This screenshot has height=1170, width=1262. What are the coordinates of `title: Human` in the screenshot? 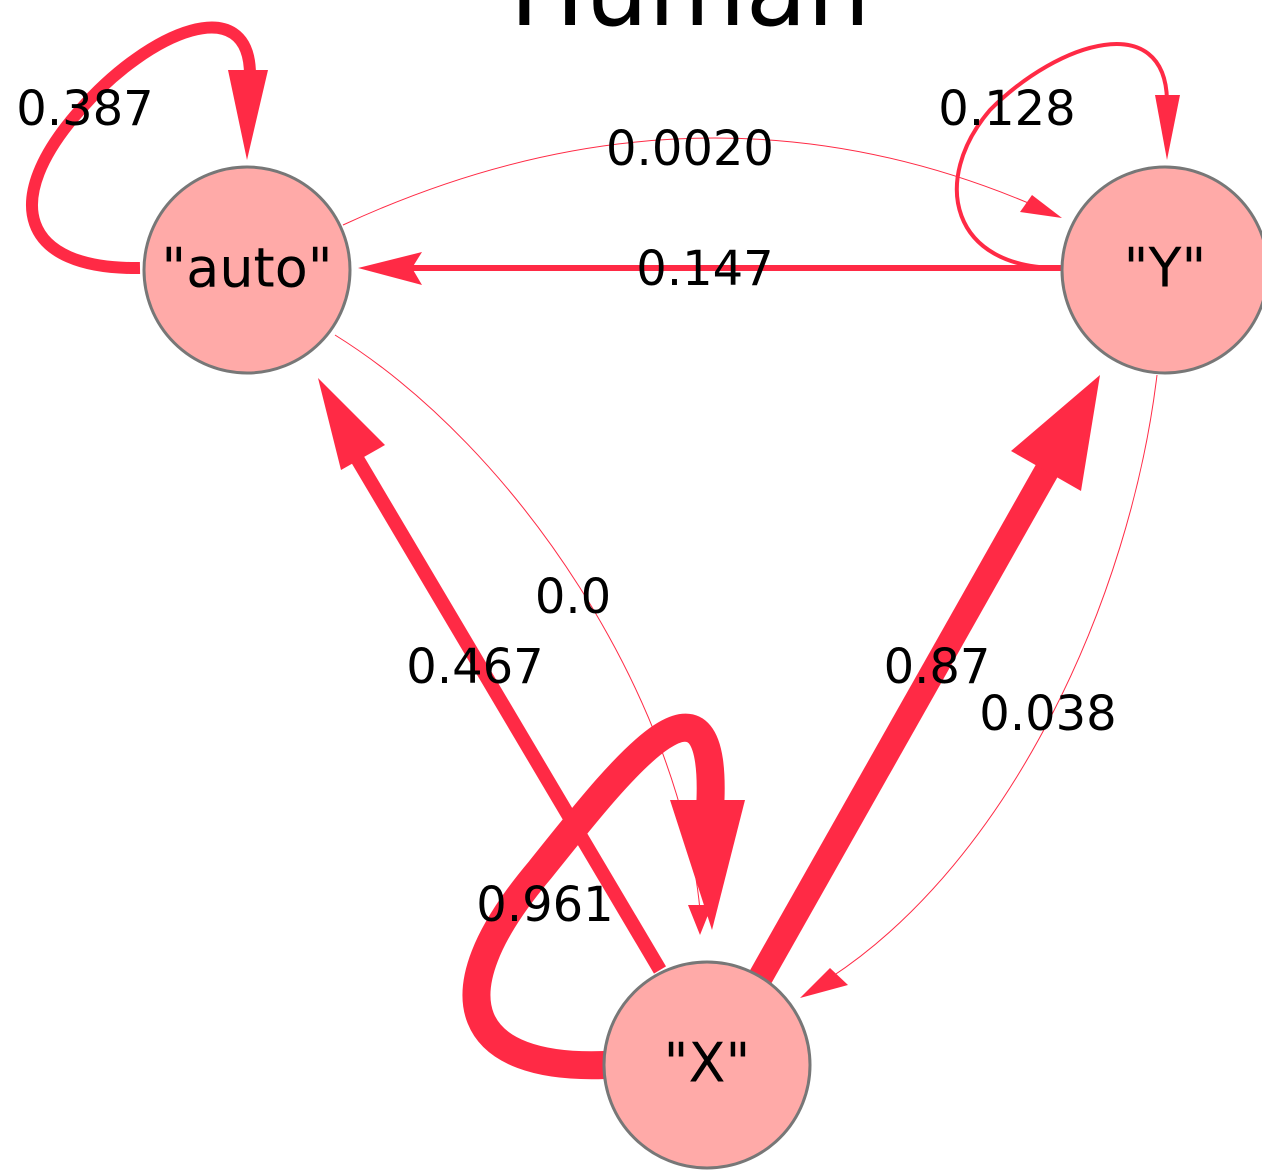 It's located at (690, 24).